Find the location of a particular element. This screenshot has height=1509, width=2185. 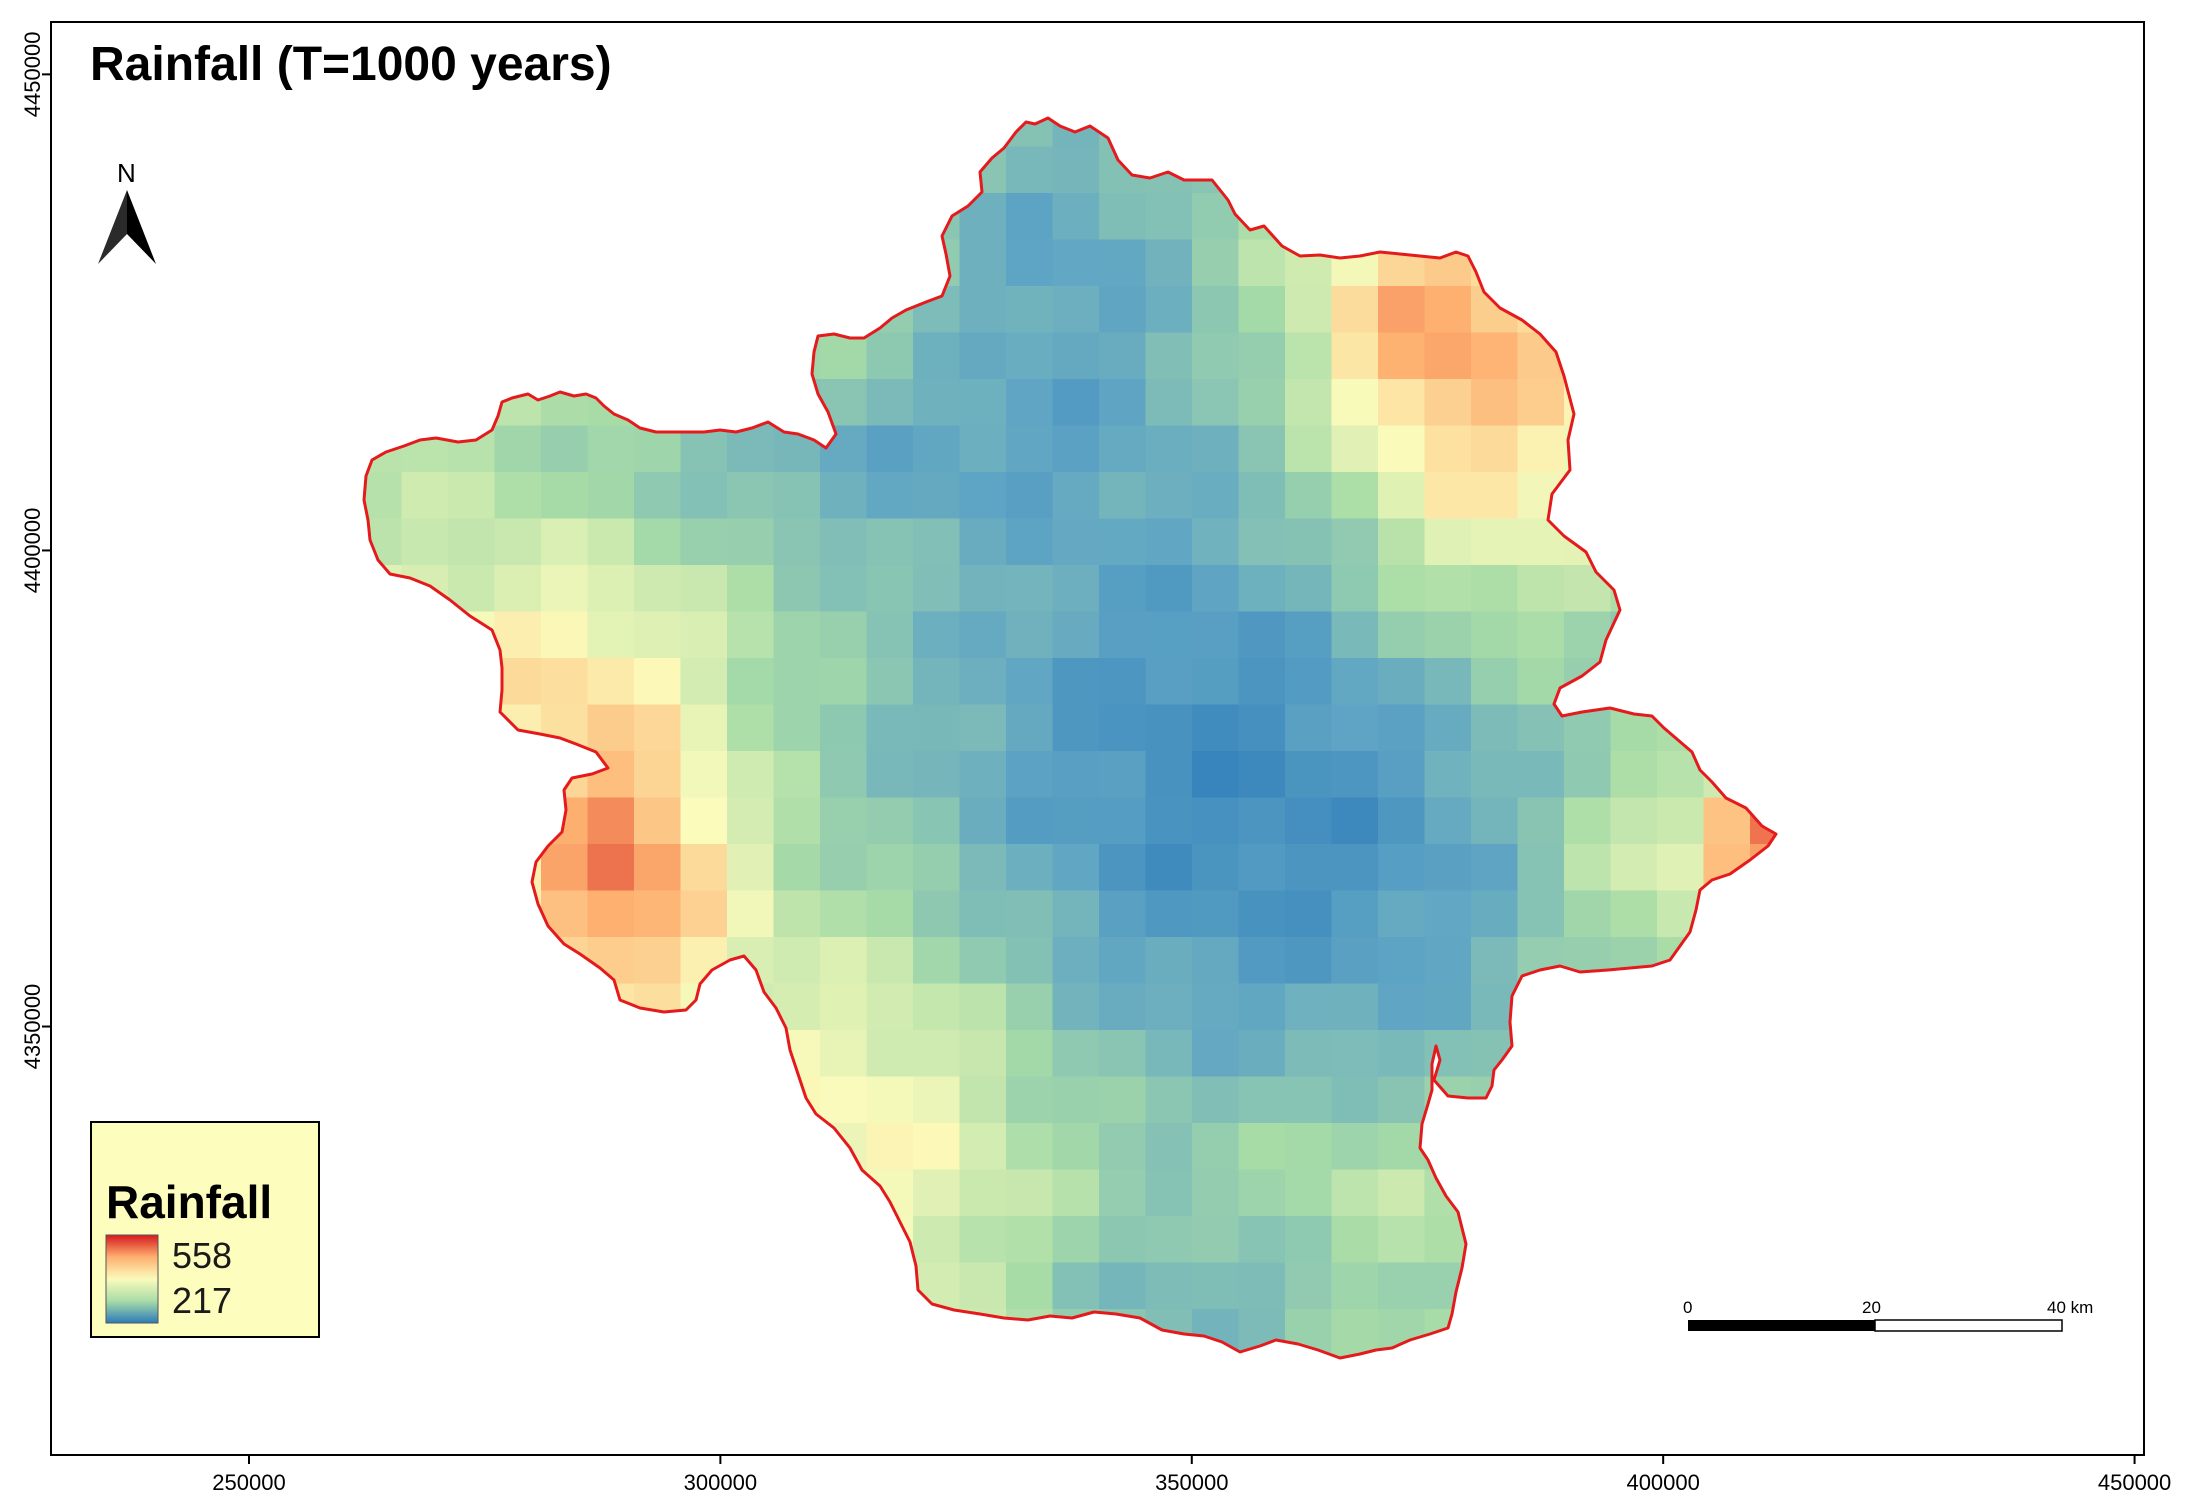

y-tick-label: 4350000 is located at coordinates (32, 1027).